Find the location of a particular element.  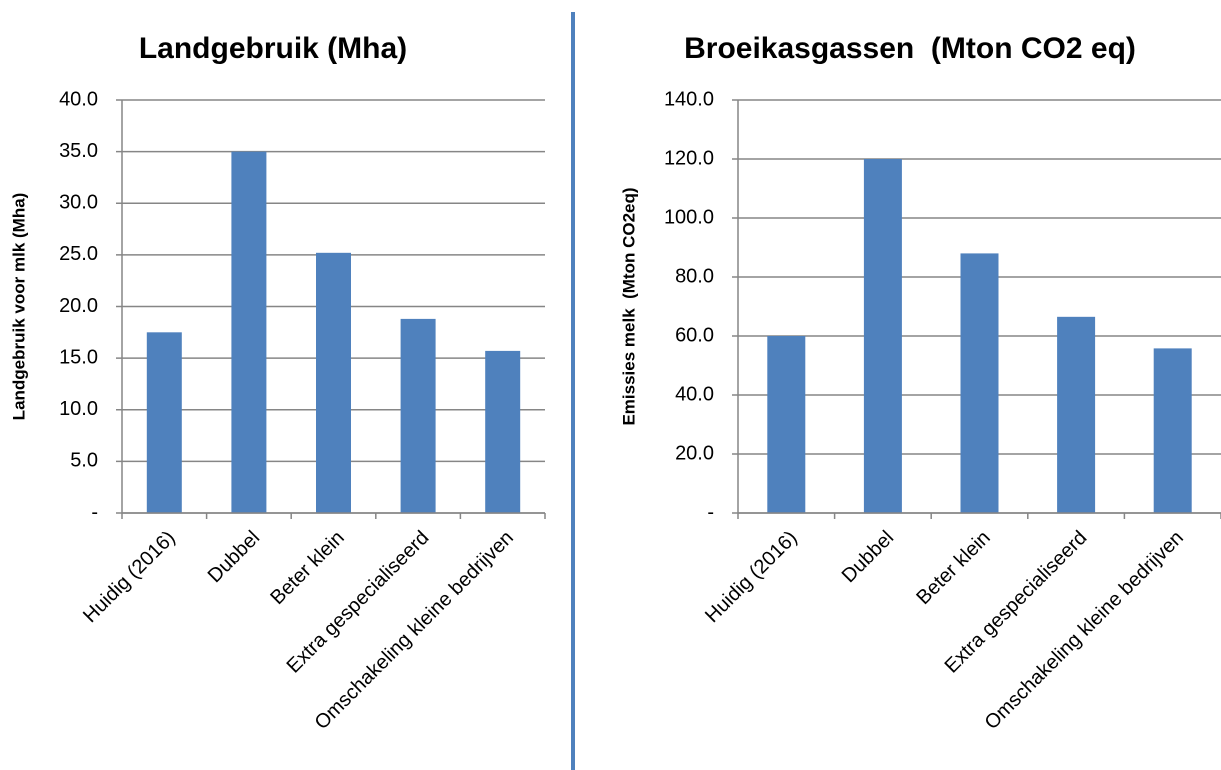

y-axis-label: Landgebruik voor mlk (Mha) is located at coordinates (18, 307).